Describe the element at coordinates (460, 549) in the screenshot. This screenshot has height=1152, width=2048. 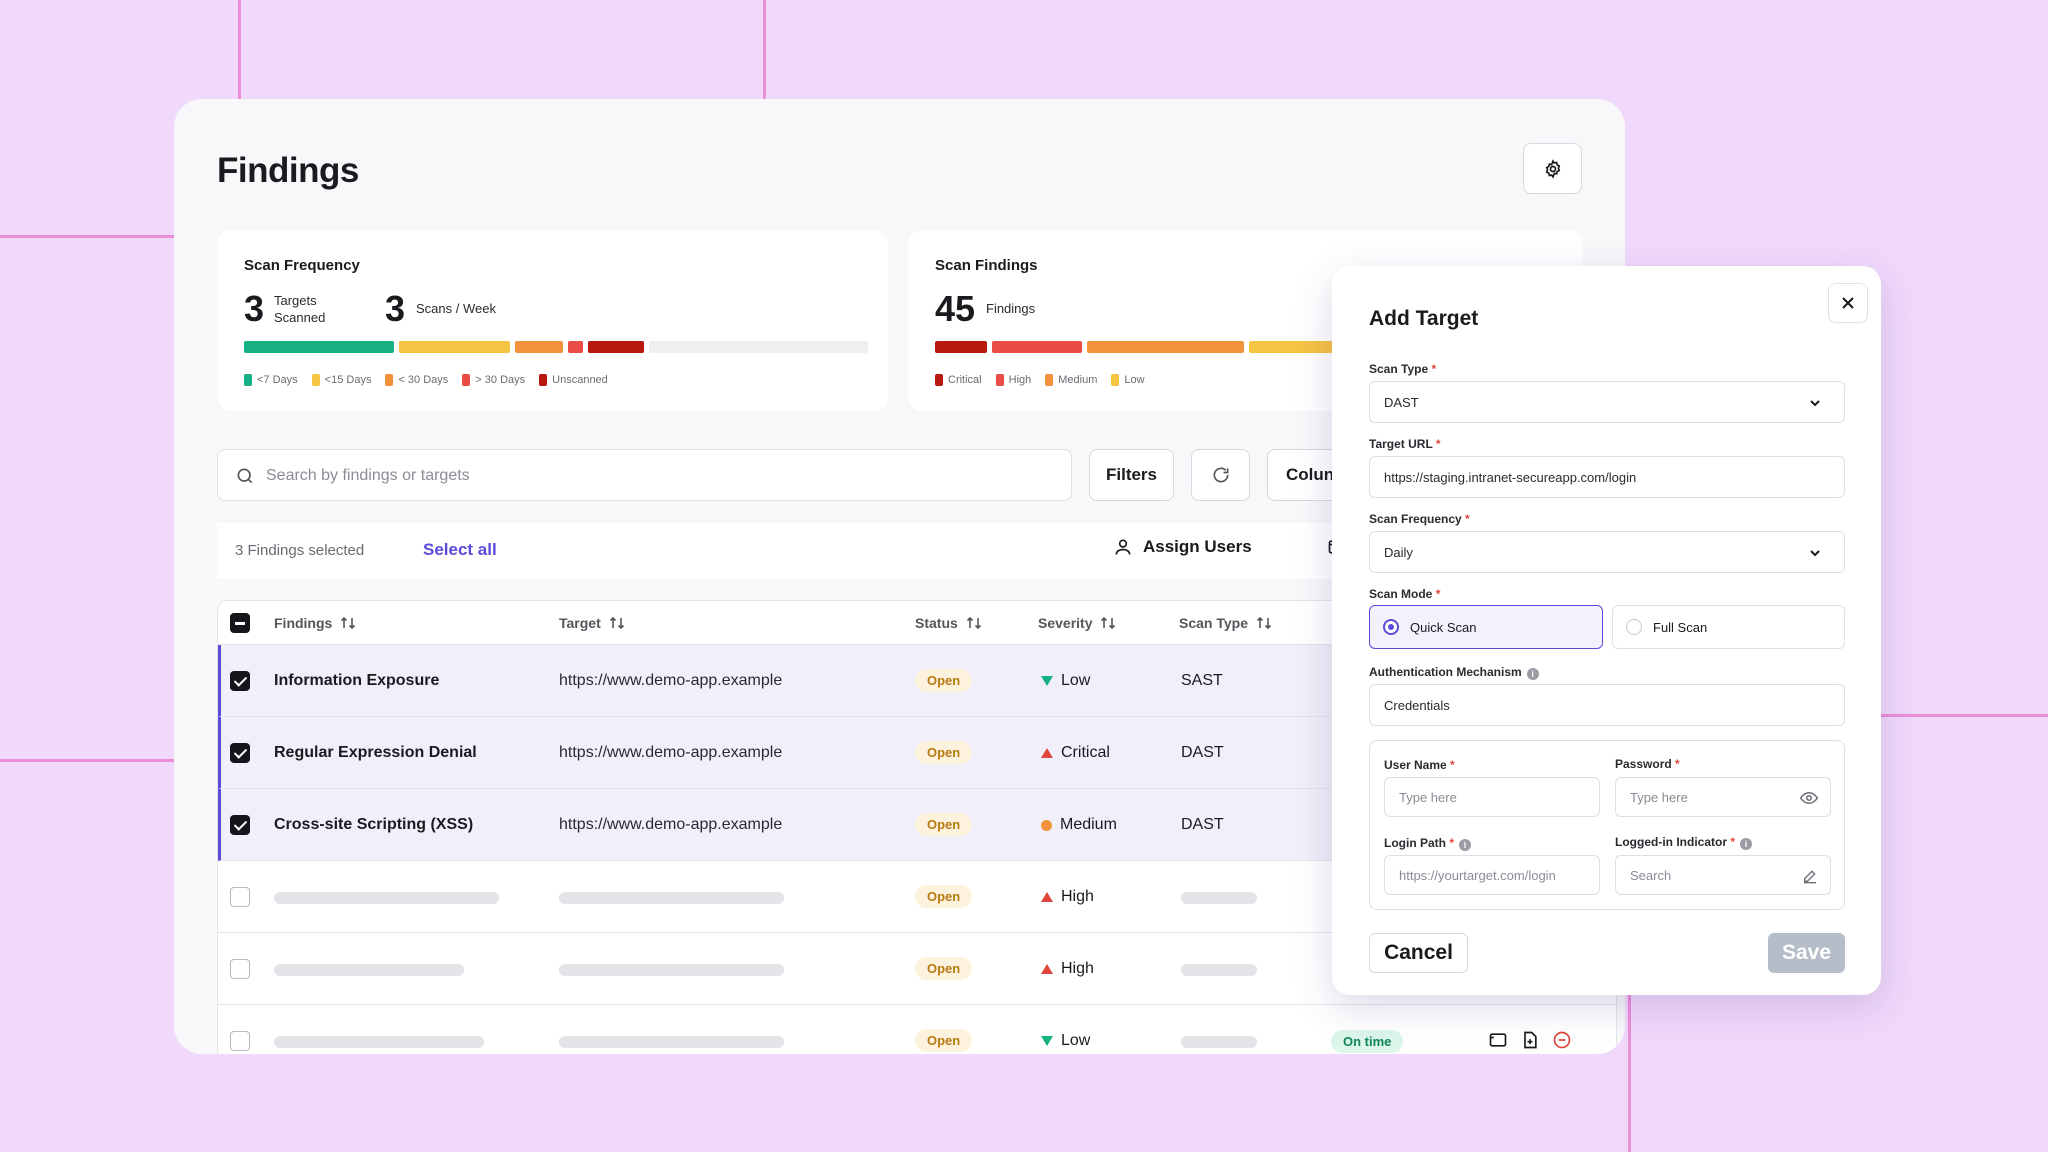
I see `select-all-link: Select all` at that location.